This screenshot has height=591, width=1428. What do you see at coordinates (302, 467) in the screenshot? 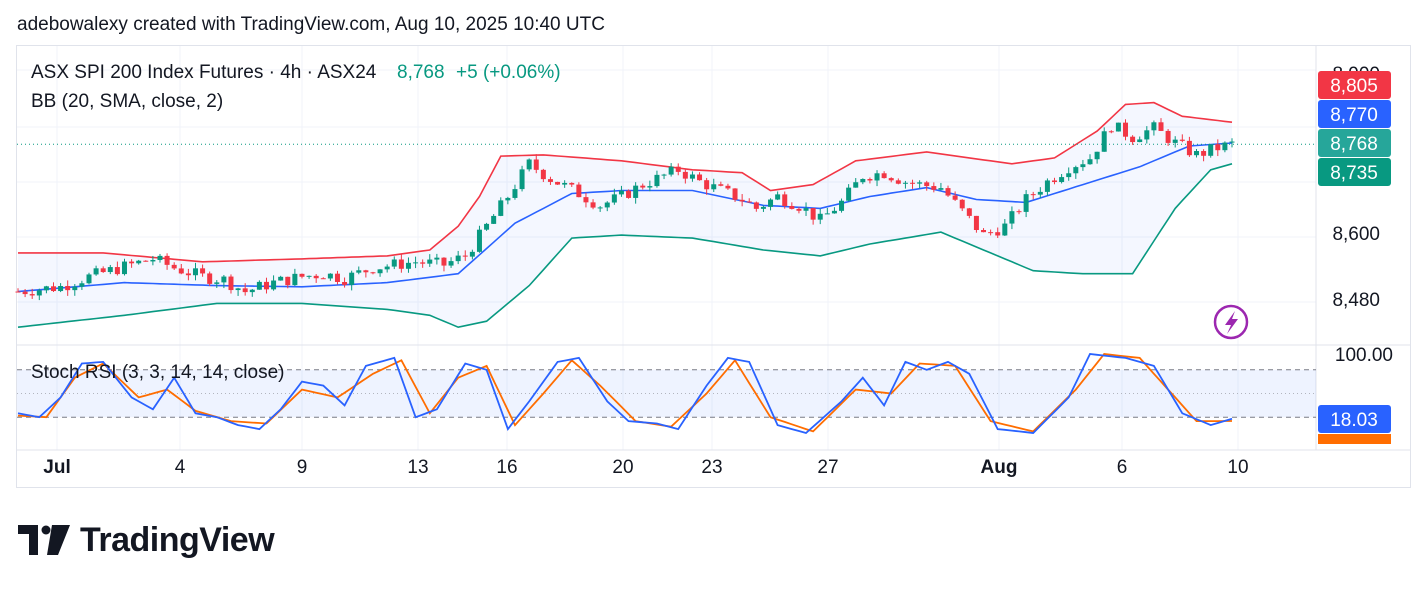
I see `x-tick-9: 9` at bounding box center [302, 467].